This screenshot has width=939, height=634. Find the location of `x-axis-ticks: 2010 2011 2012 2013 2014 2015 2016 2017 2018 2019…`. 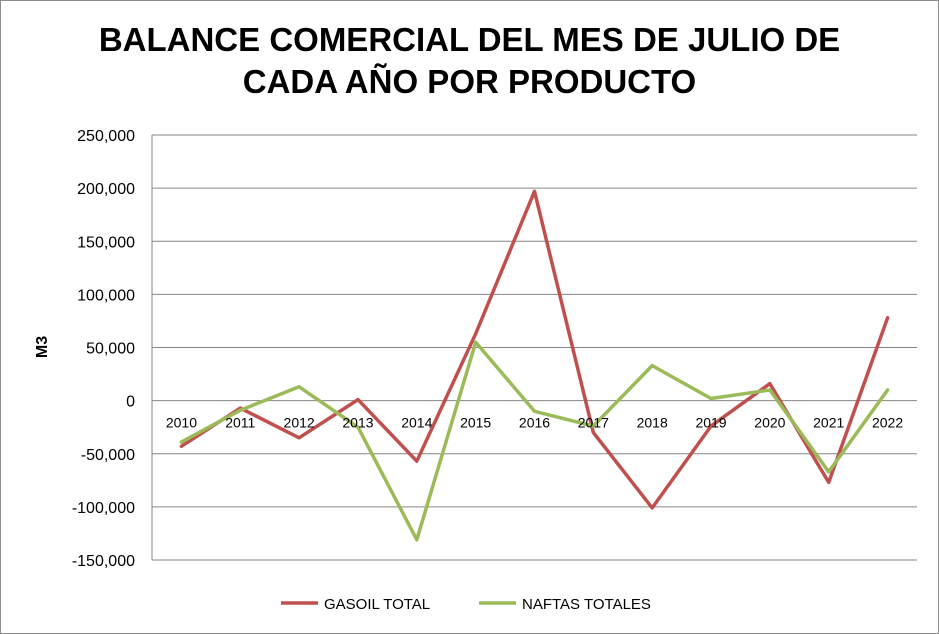

x-axis-ticks: 2010 2011 2012 2013 2014 2015 2016 2017 2018 2019… is located at coordinates (535, 423).